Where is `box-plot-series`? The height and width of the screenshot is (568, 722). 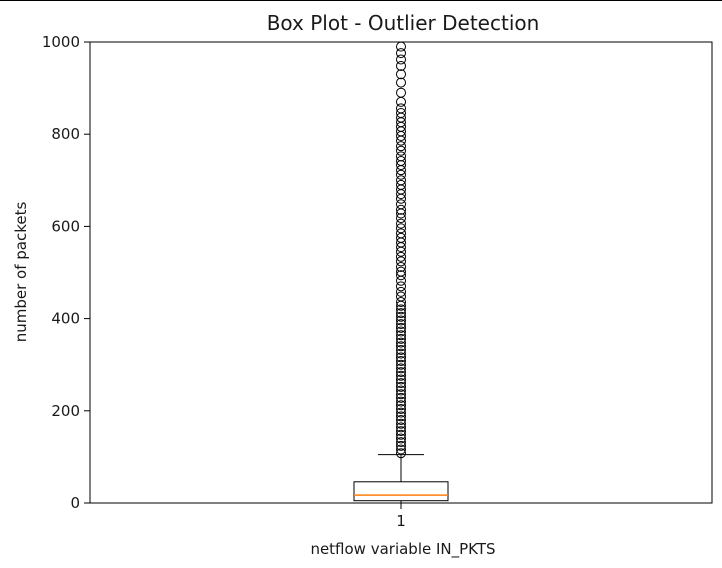 box-plot-series is located at coordinates (401, 479).